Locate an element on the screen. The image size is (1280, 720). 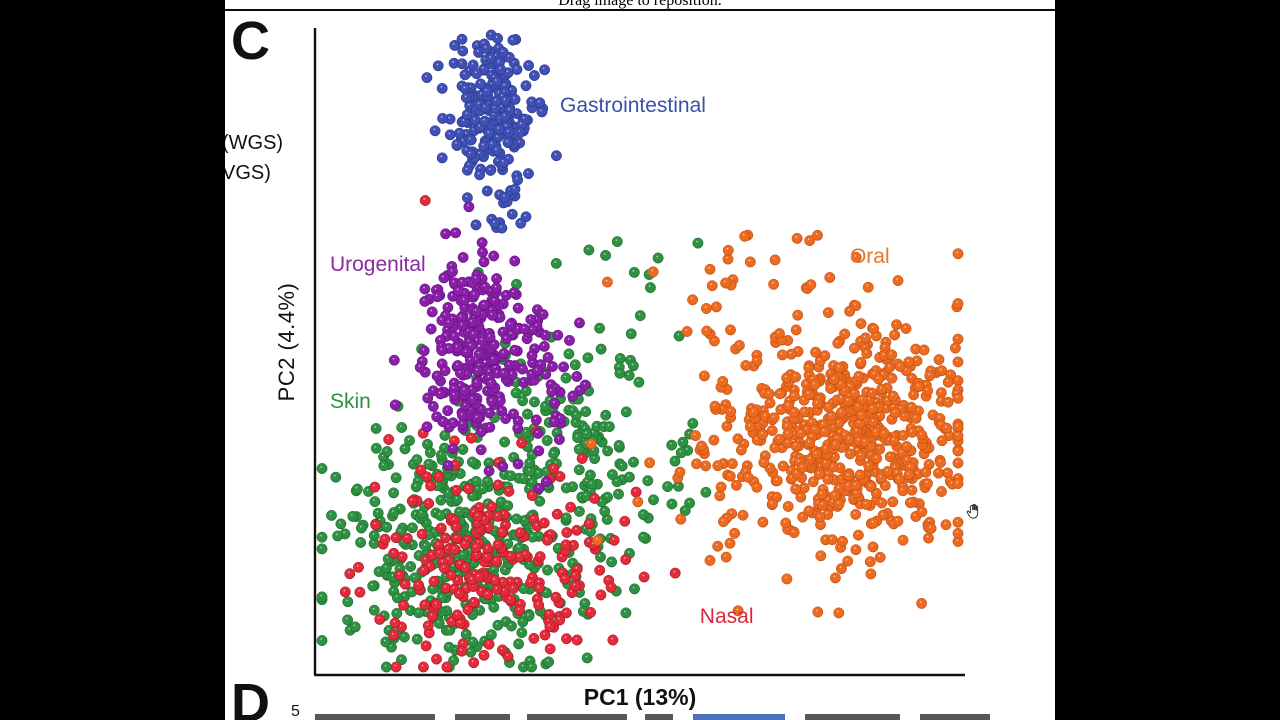
cluster-label-oral: Oral is located at coordinates (869, 256).